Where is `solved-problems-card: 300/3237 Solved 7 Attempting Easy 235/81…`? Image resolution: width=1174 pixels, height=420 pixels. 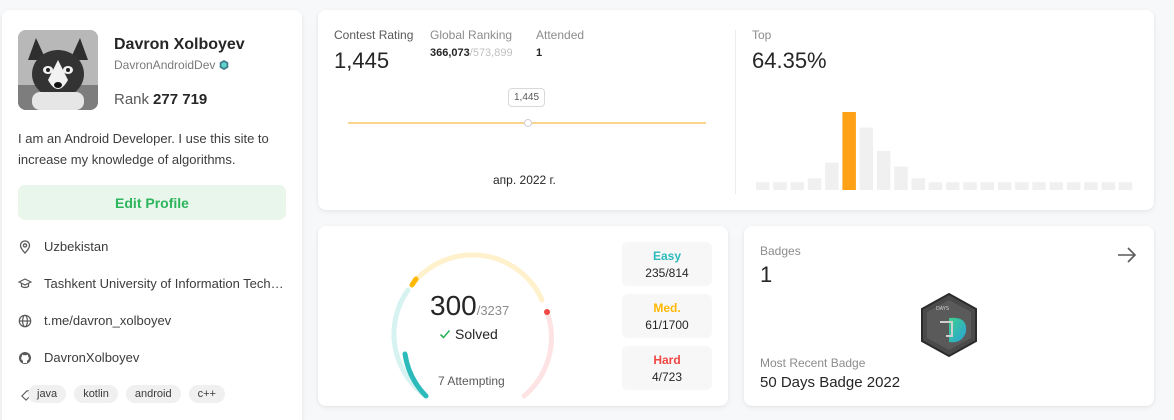 solved-problems-card: 300/3237 Solved 7 Attempting Easy 235/81… is located at coordinates (523, 316).